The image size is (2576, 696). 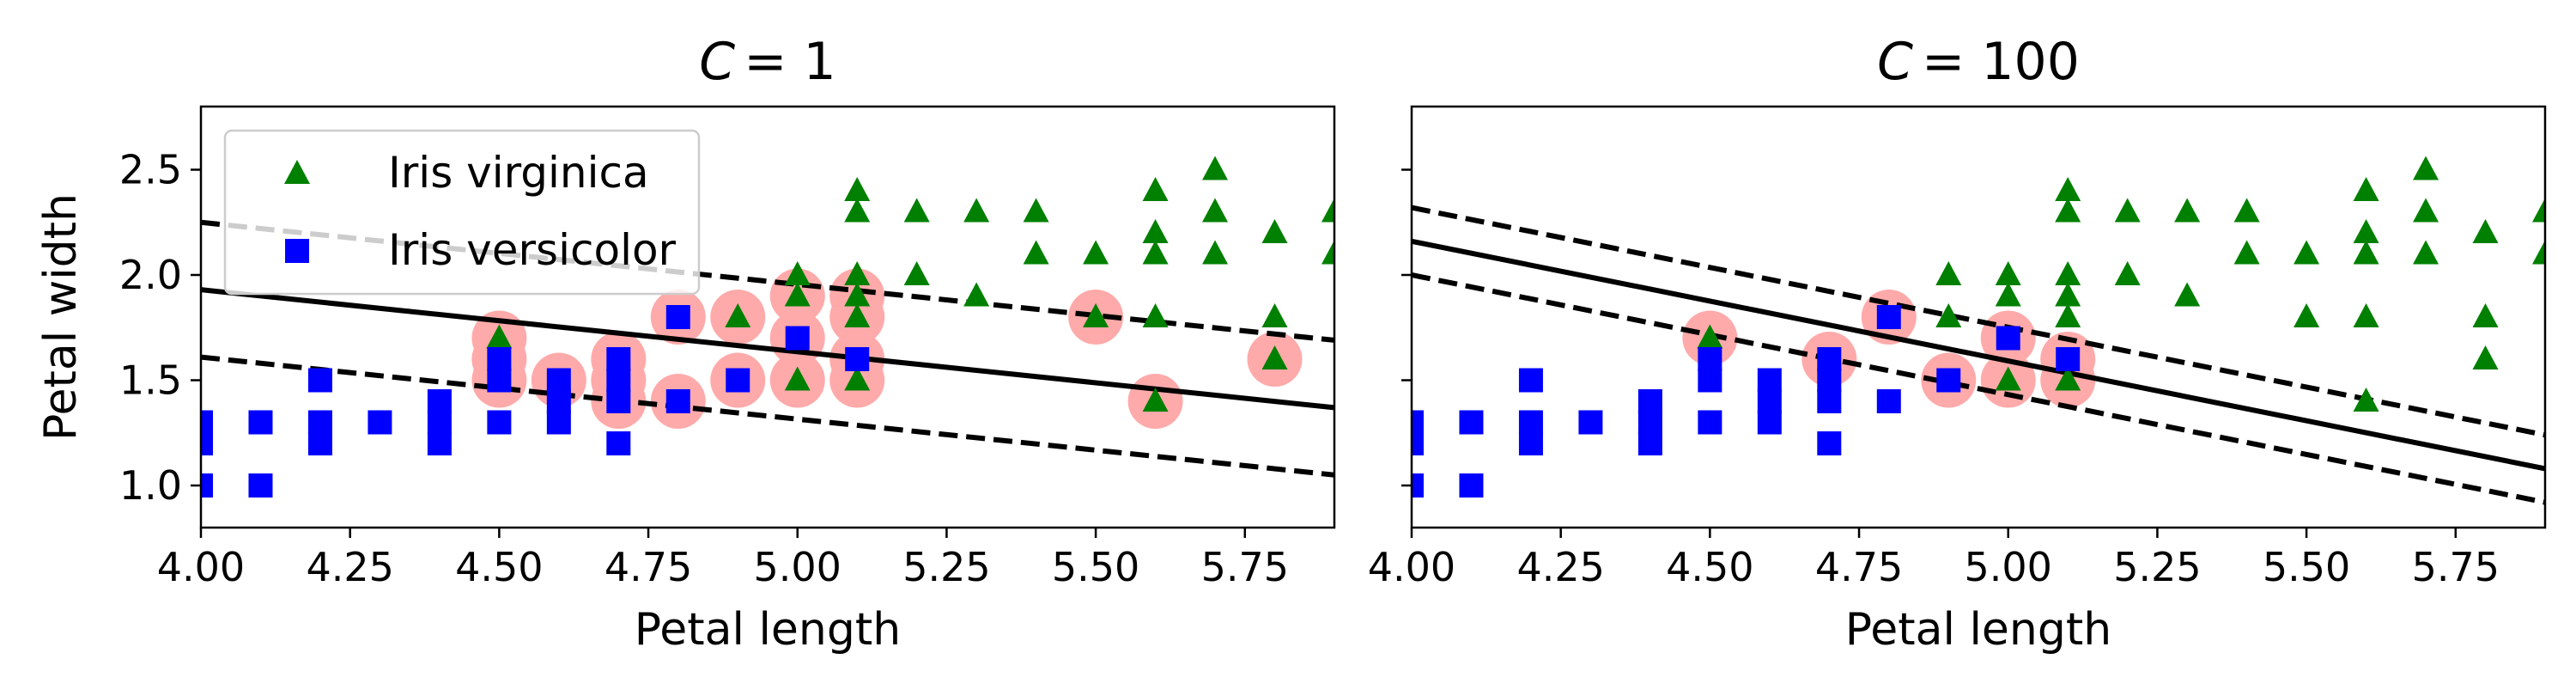 I want to click on y-tick-label: 2.5, so click(x=150, y=170).